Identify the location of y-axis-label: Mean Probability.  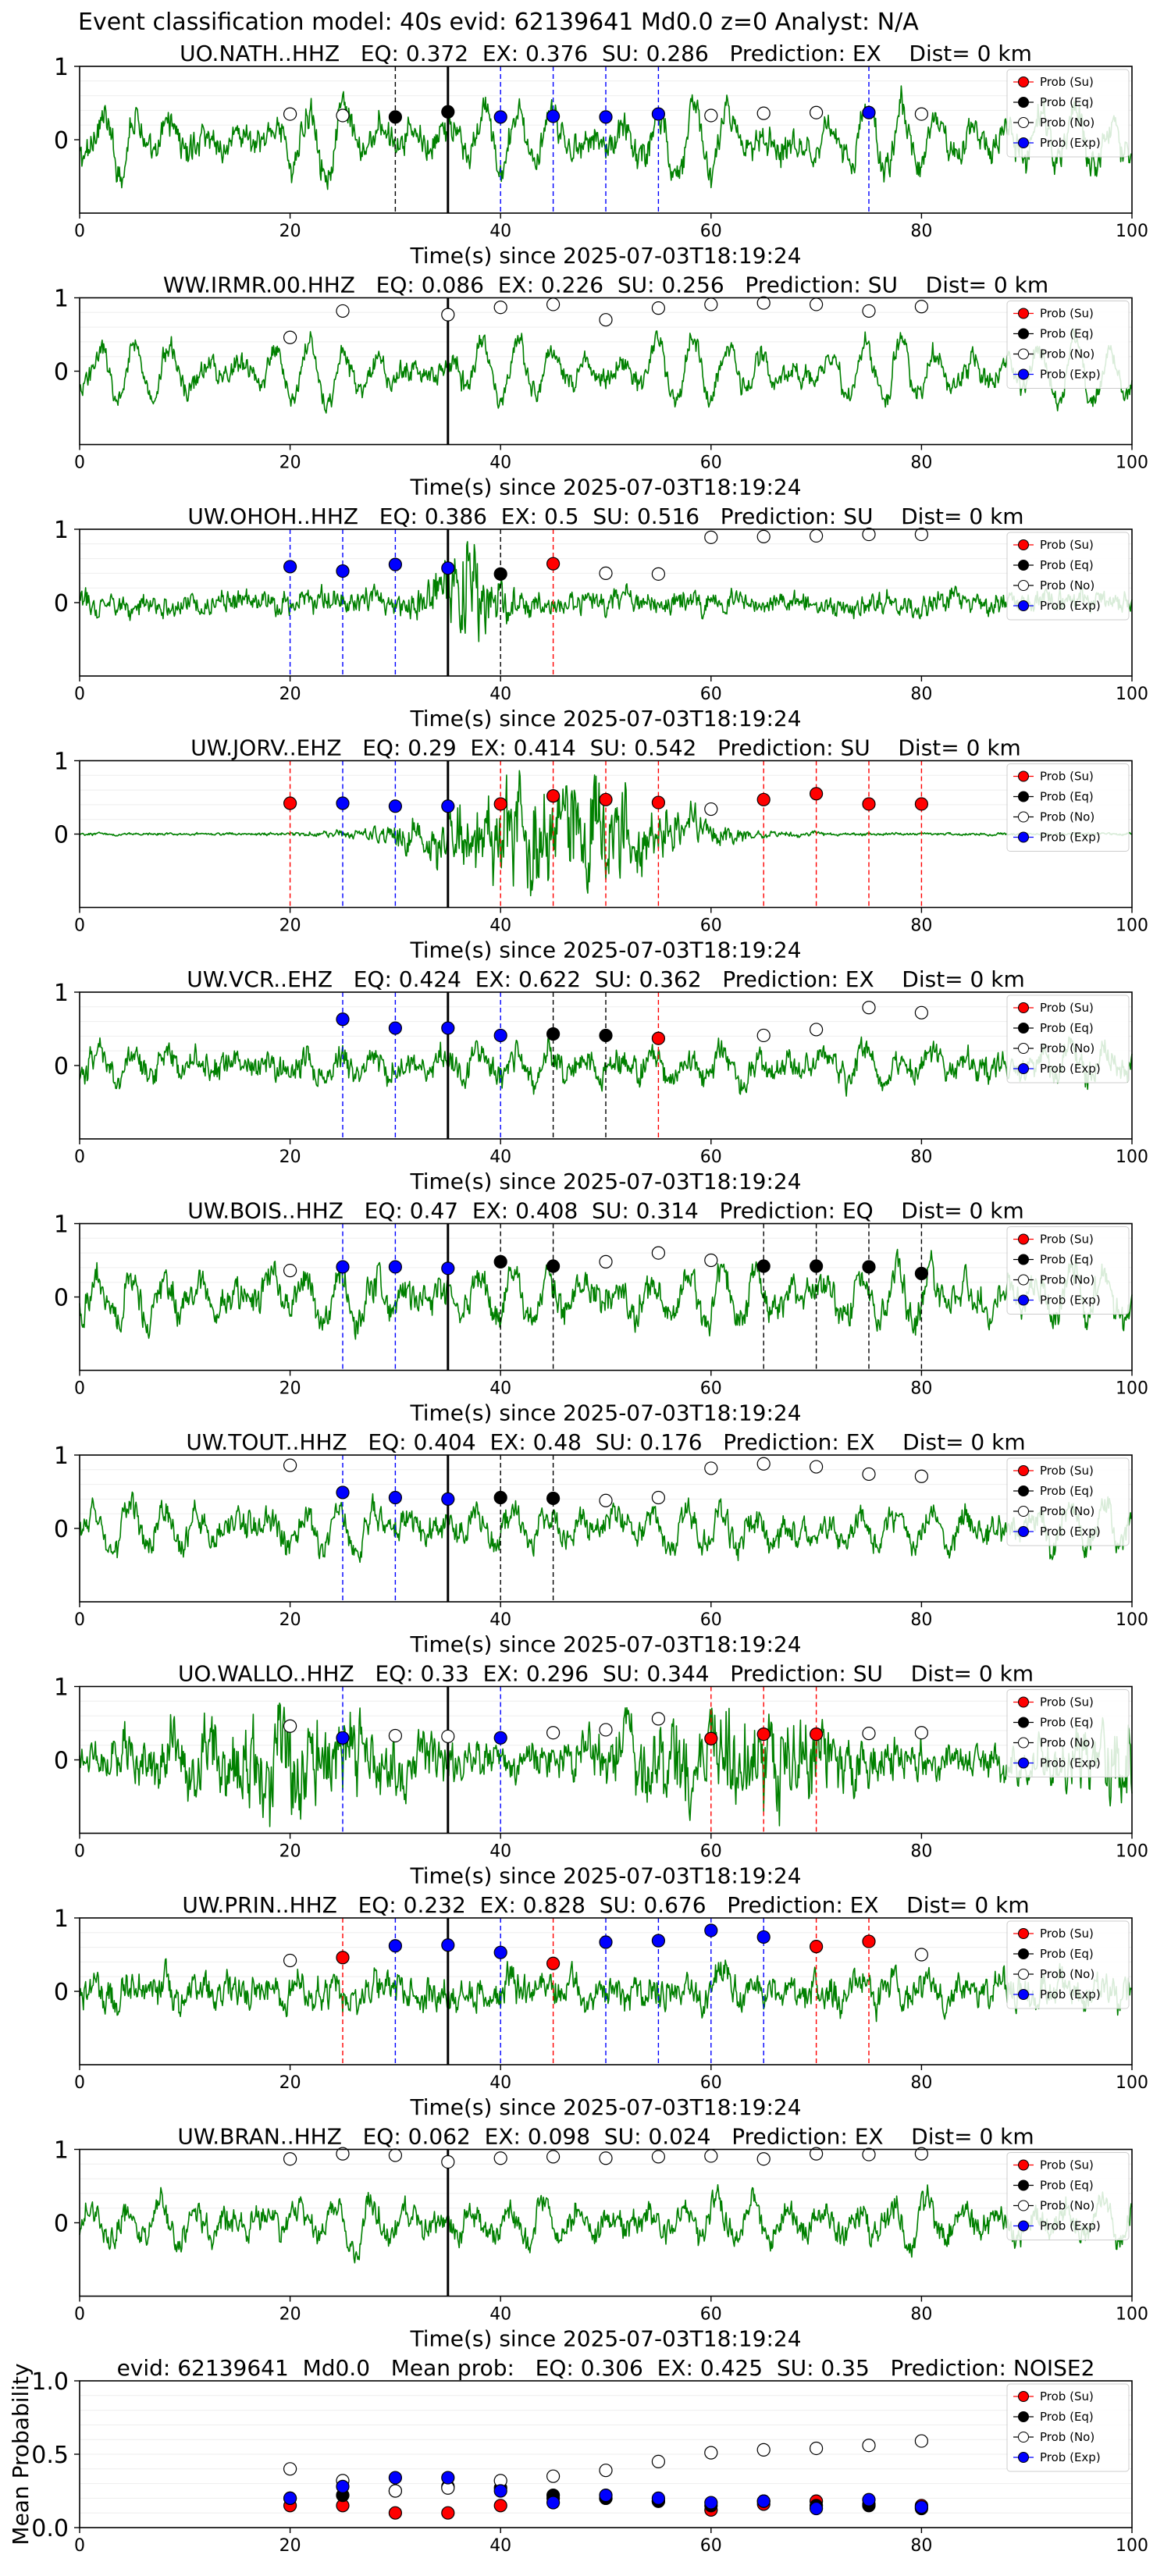
(21, 2454).